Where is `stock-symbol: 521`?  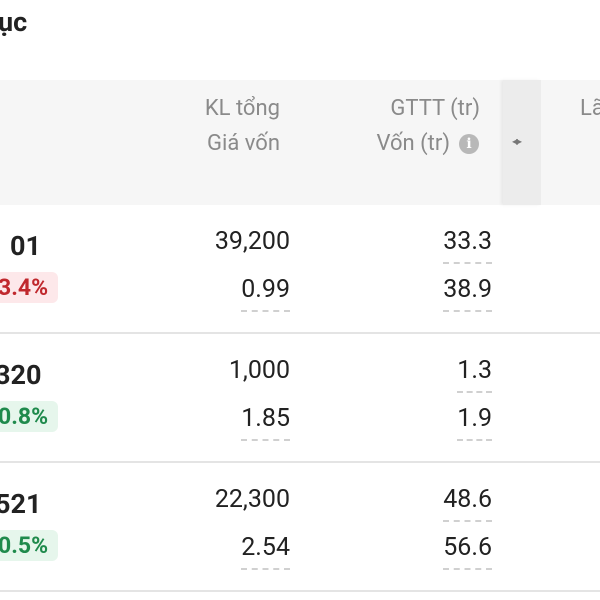 stock-symbol: 521 is located at coordinates (21, 504).